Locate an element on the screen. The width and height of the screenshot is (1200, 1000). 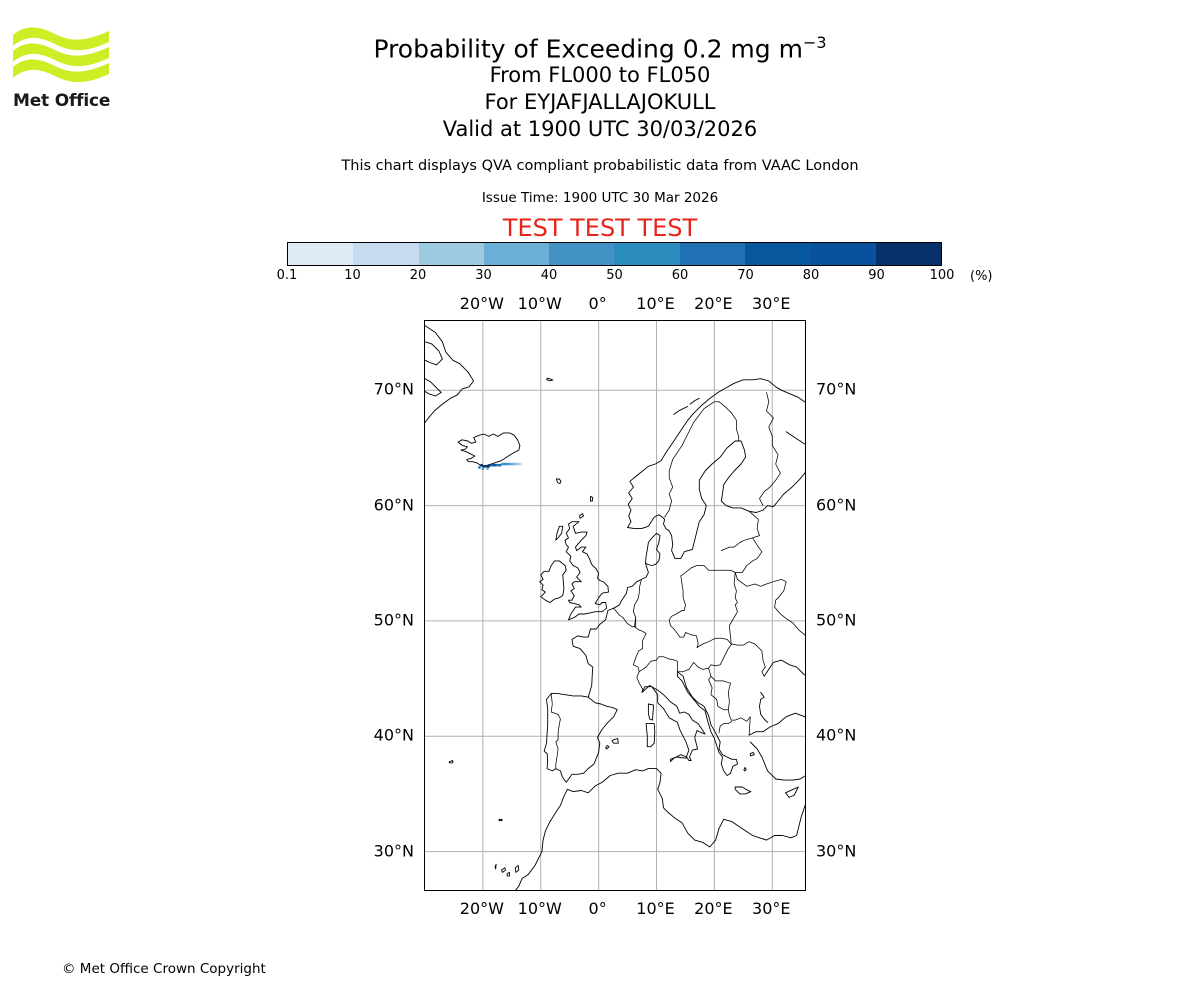
valid-time: Valid at 1900 UTC 30/03/2026 is located at coordinates (600, 129).